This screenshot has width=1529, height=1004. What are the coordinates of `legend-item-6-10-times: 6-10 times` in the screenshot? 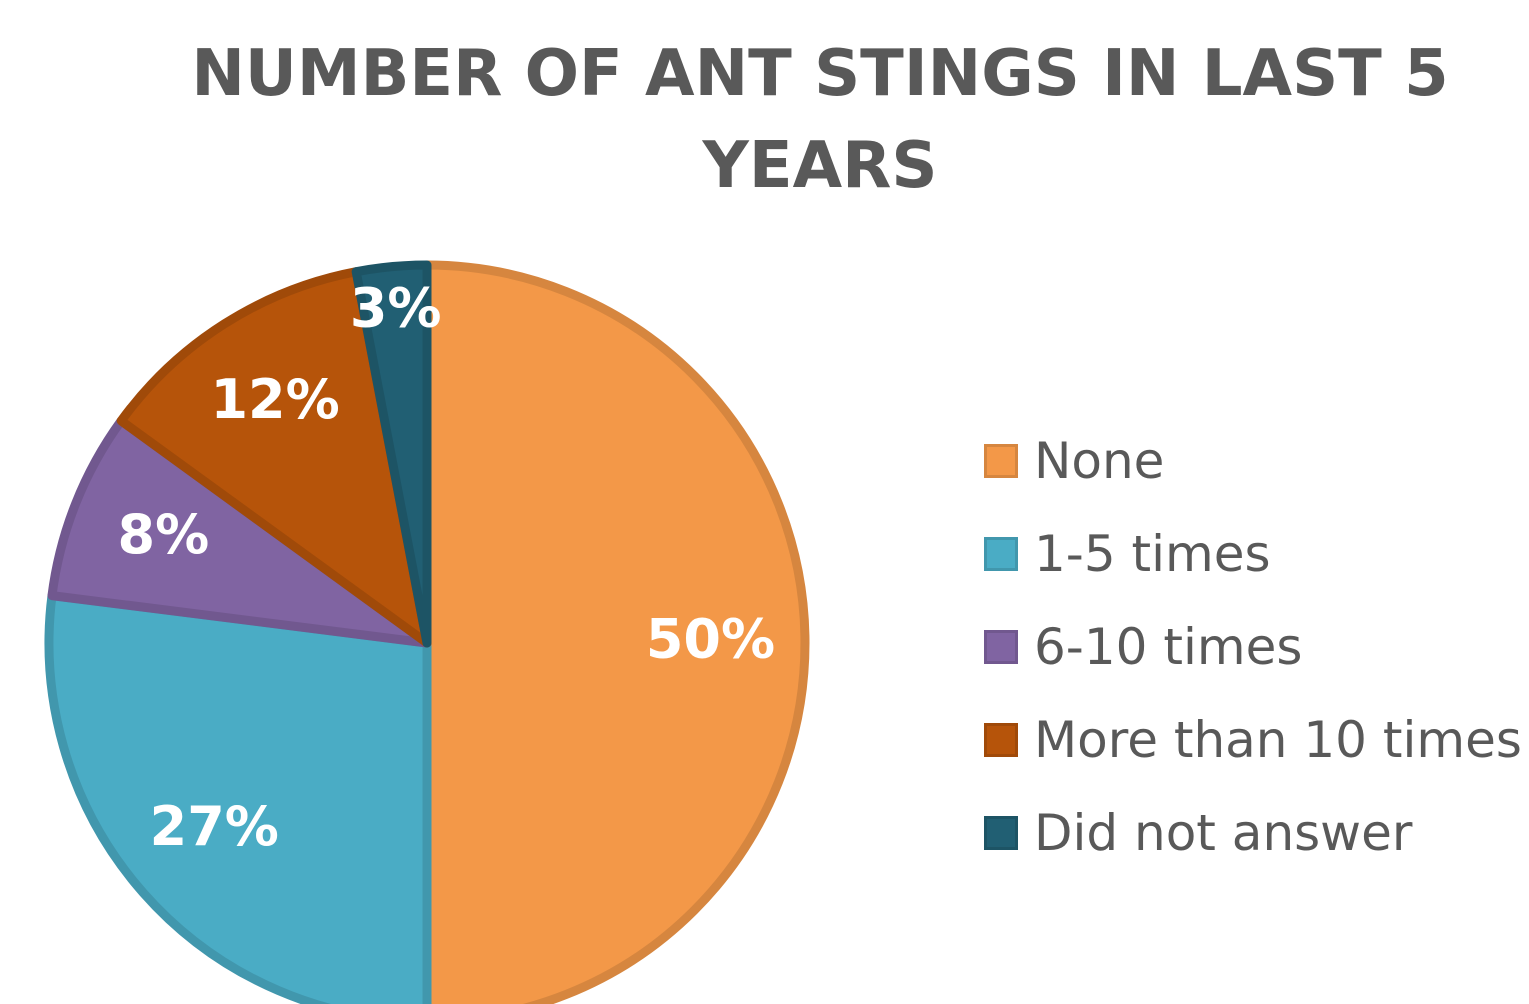 It's located at (1253, 646).